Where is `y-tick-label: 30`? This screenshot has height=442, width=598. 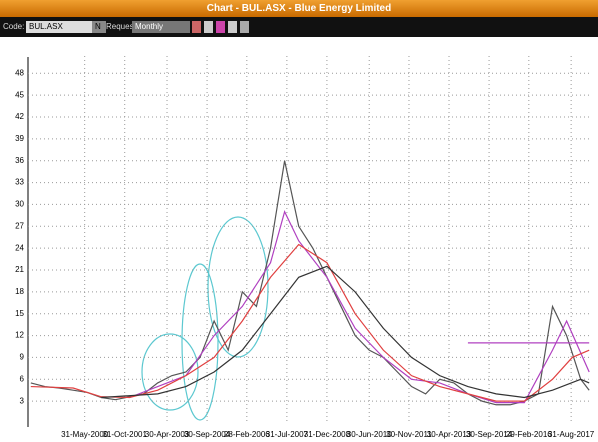
y-tick-label: 30 is located at coordinates (19, 204).